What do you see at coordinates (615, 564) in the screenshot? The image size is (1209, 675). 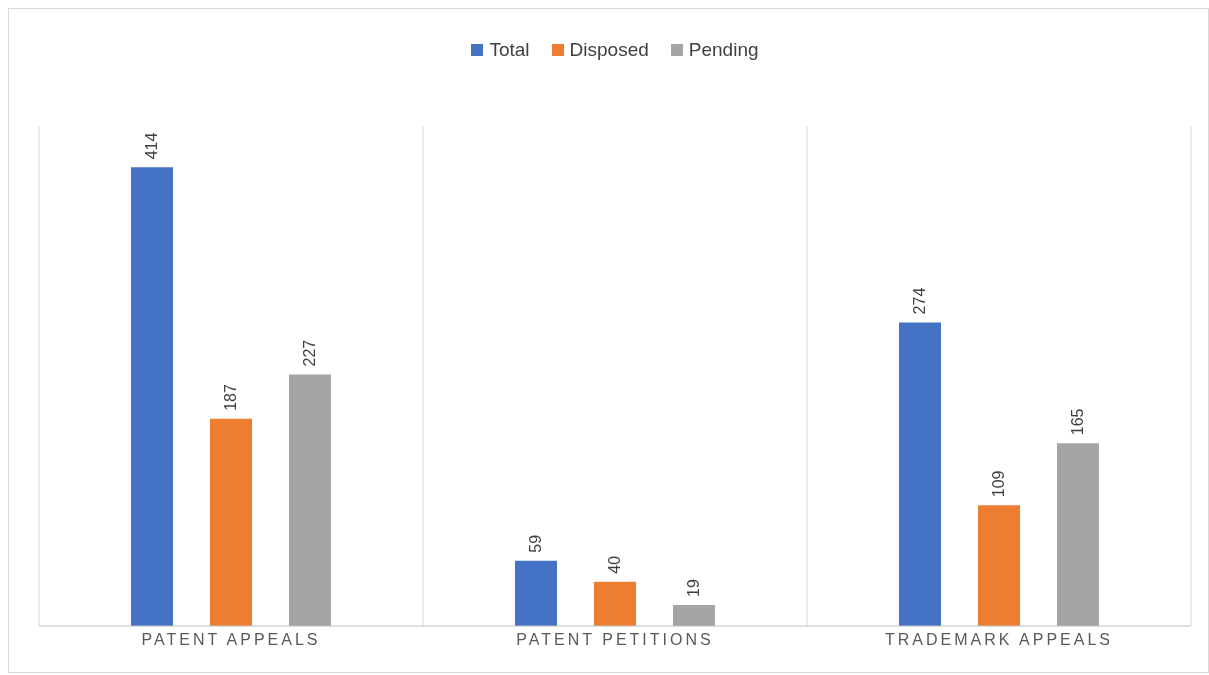 I see `data-label: 40` at bounding box center [615, 564].